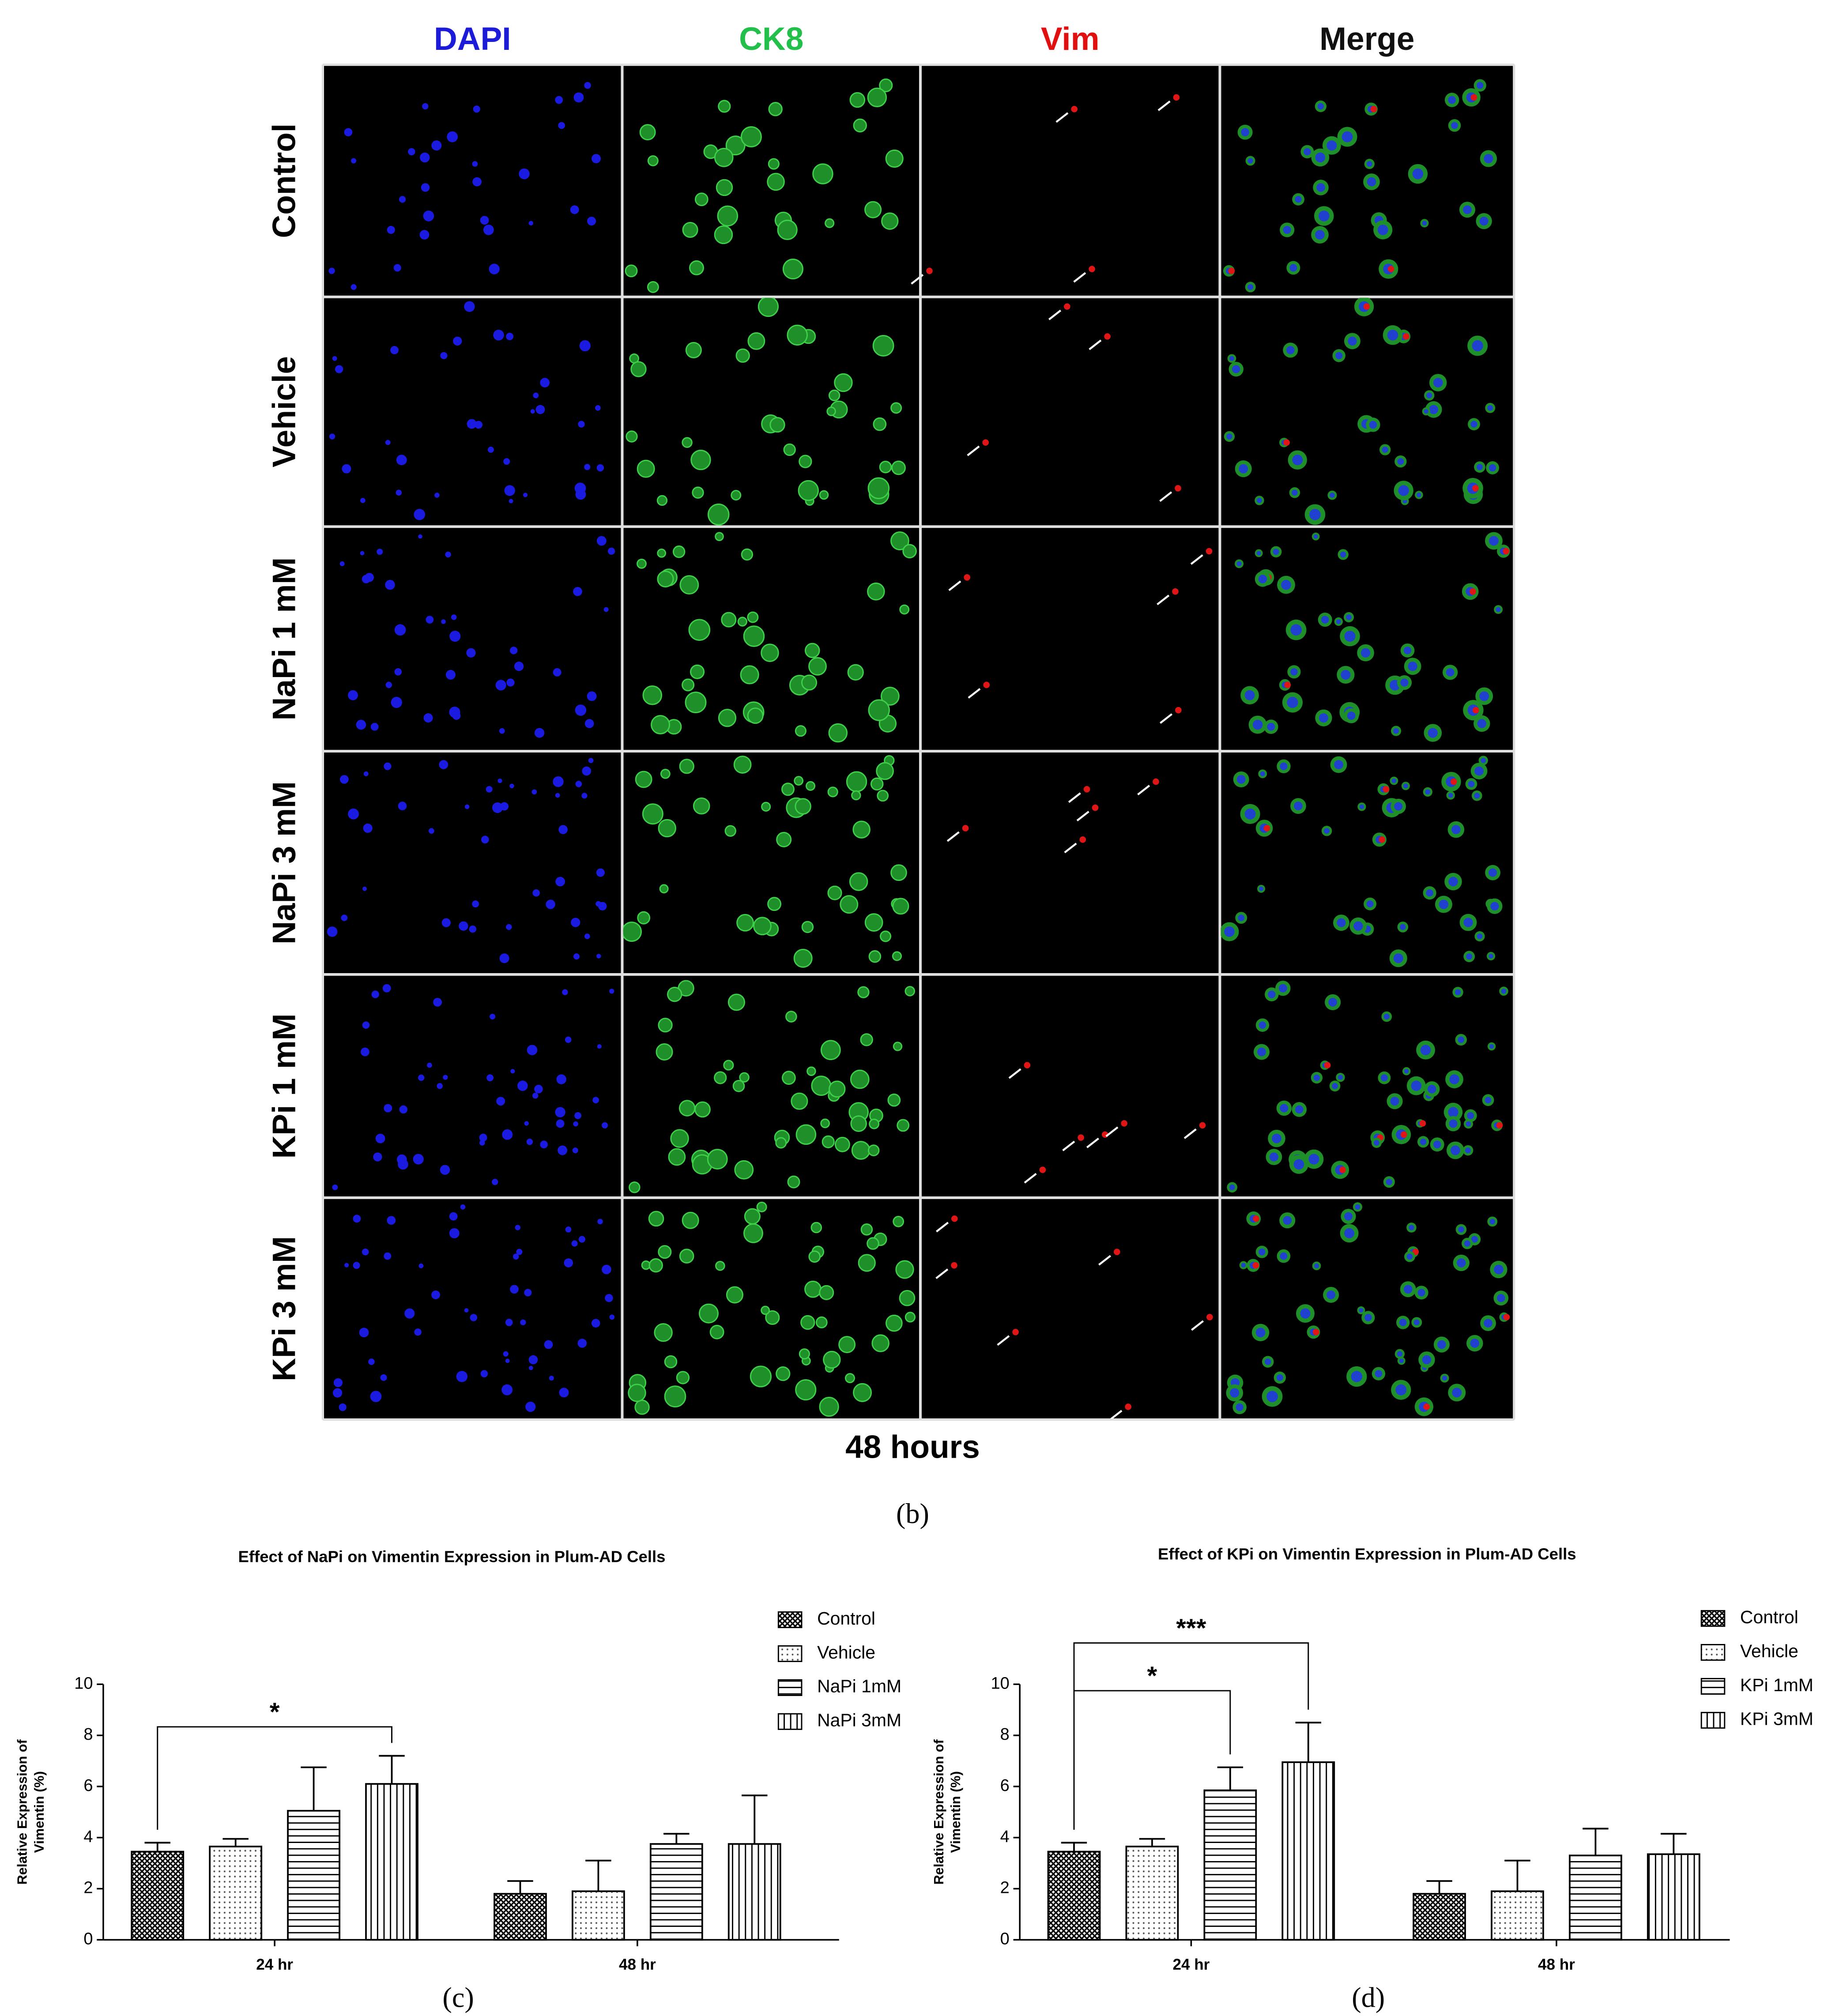  I want to click on significance-bracket, so click(274, 1778).